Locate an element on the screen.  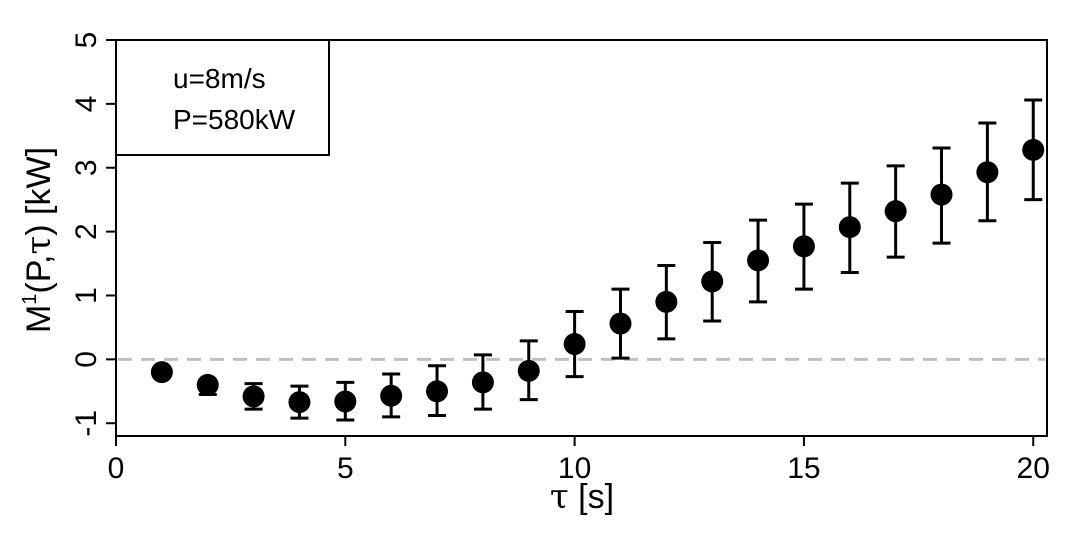
x-tick-label: 10 is located at coordinates (574, 468).